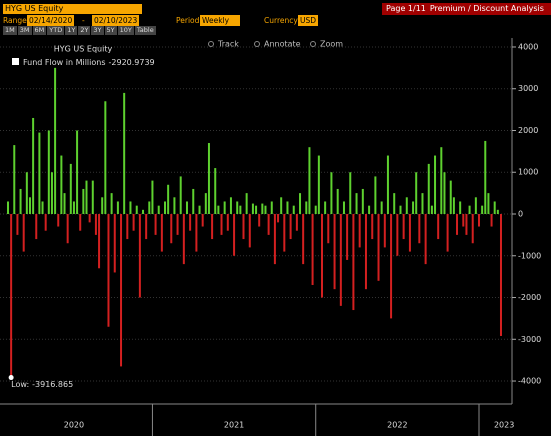  Describe the element at coordinates (116, 20) in the screenshot. I see `range-end: 02/10/2023` at that location.